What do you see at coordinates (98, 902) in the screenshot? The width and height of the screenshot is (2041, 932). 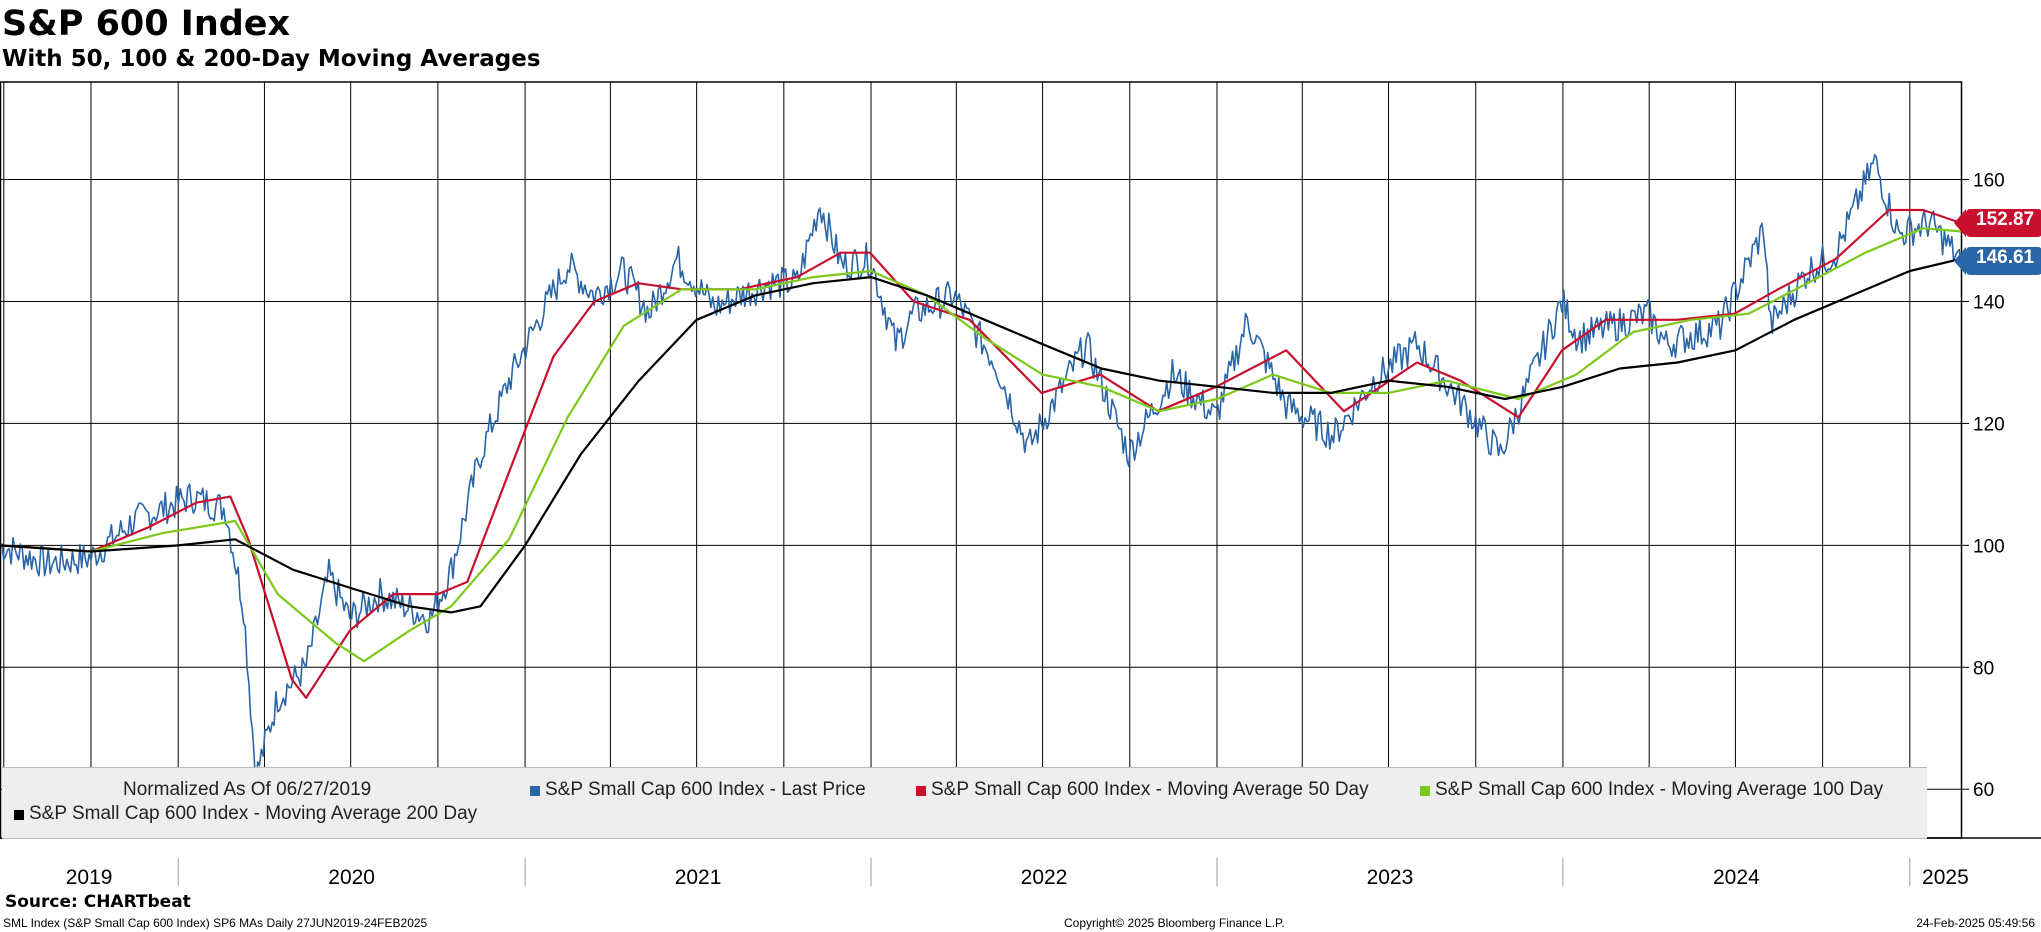 I see `source-note: Source: CHARTbeat` at bounding box center [98, 902].